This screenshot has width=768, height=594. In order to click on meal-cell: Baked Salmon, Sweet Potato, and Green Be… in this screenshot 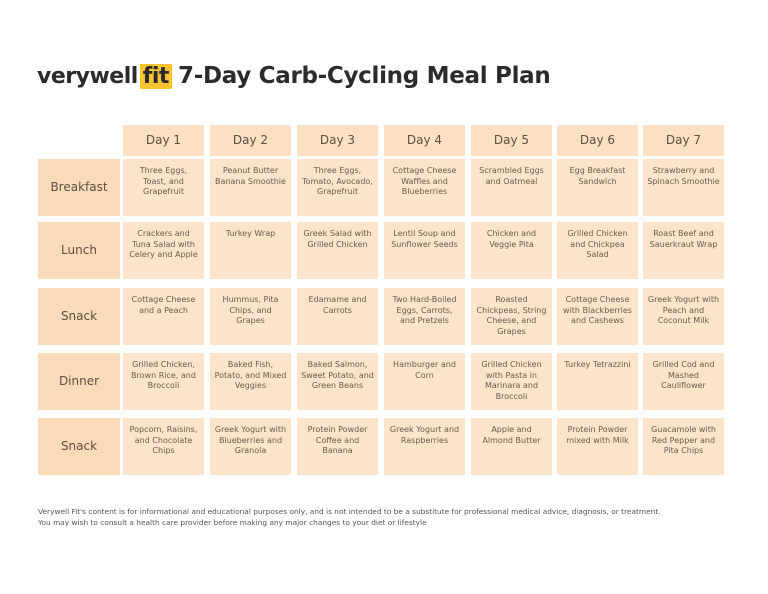, I will do `click(337, 381)`.